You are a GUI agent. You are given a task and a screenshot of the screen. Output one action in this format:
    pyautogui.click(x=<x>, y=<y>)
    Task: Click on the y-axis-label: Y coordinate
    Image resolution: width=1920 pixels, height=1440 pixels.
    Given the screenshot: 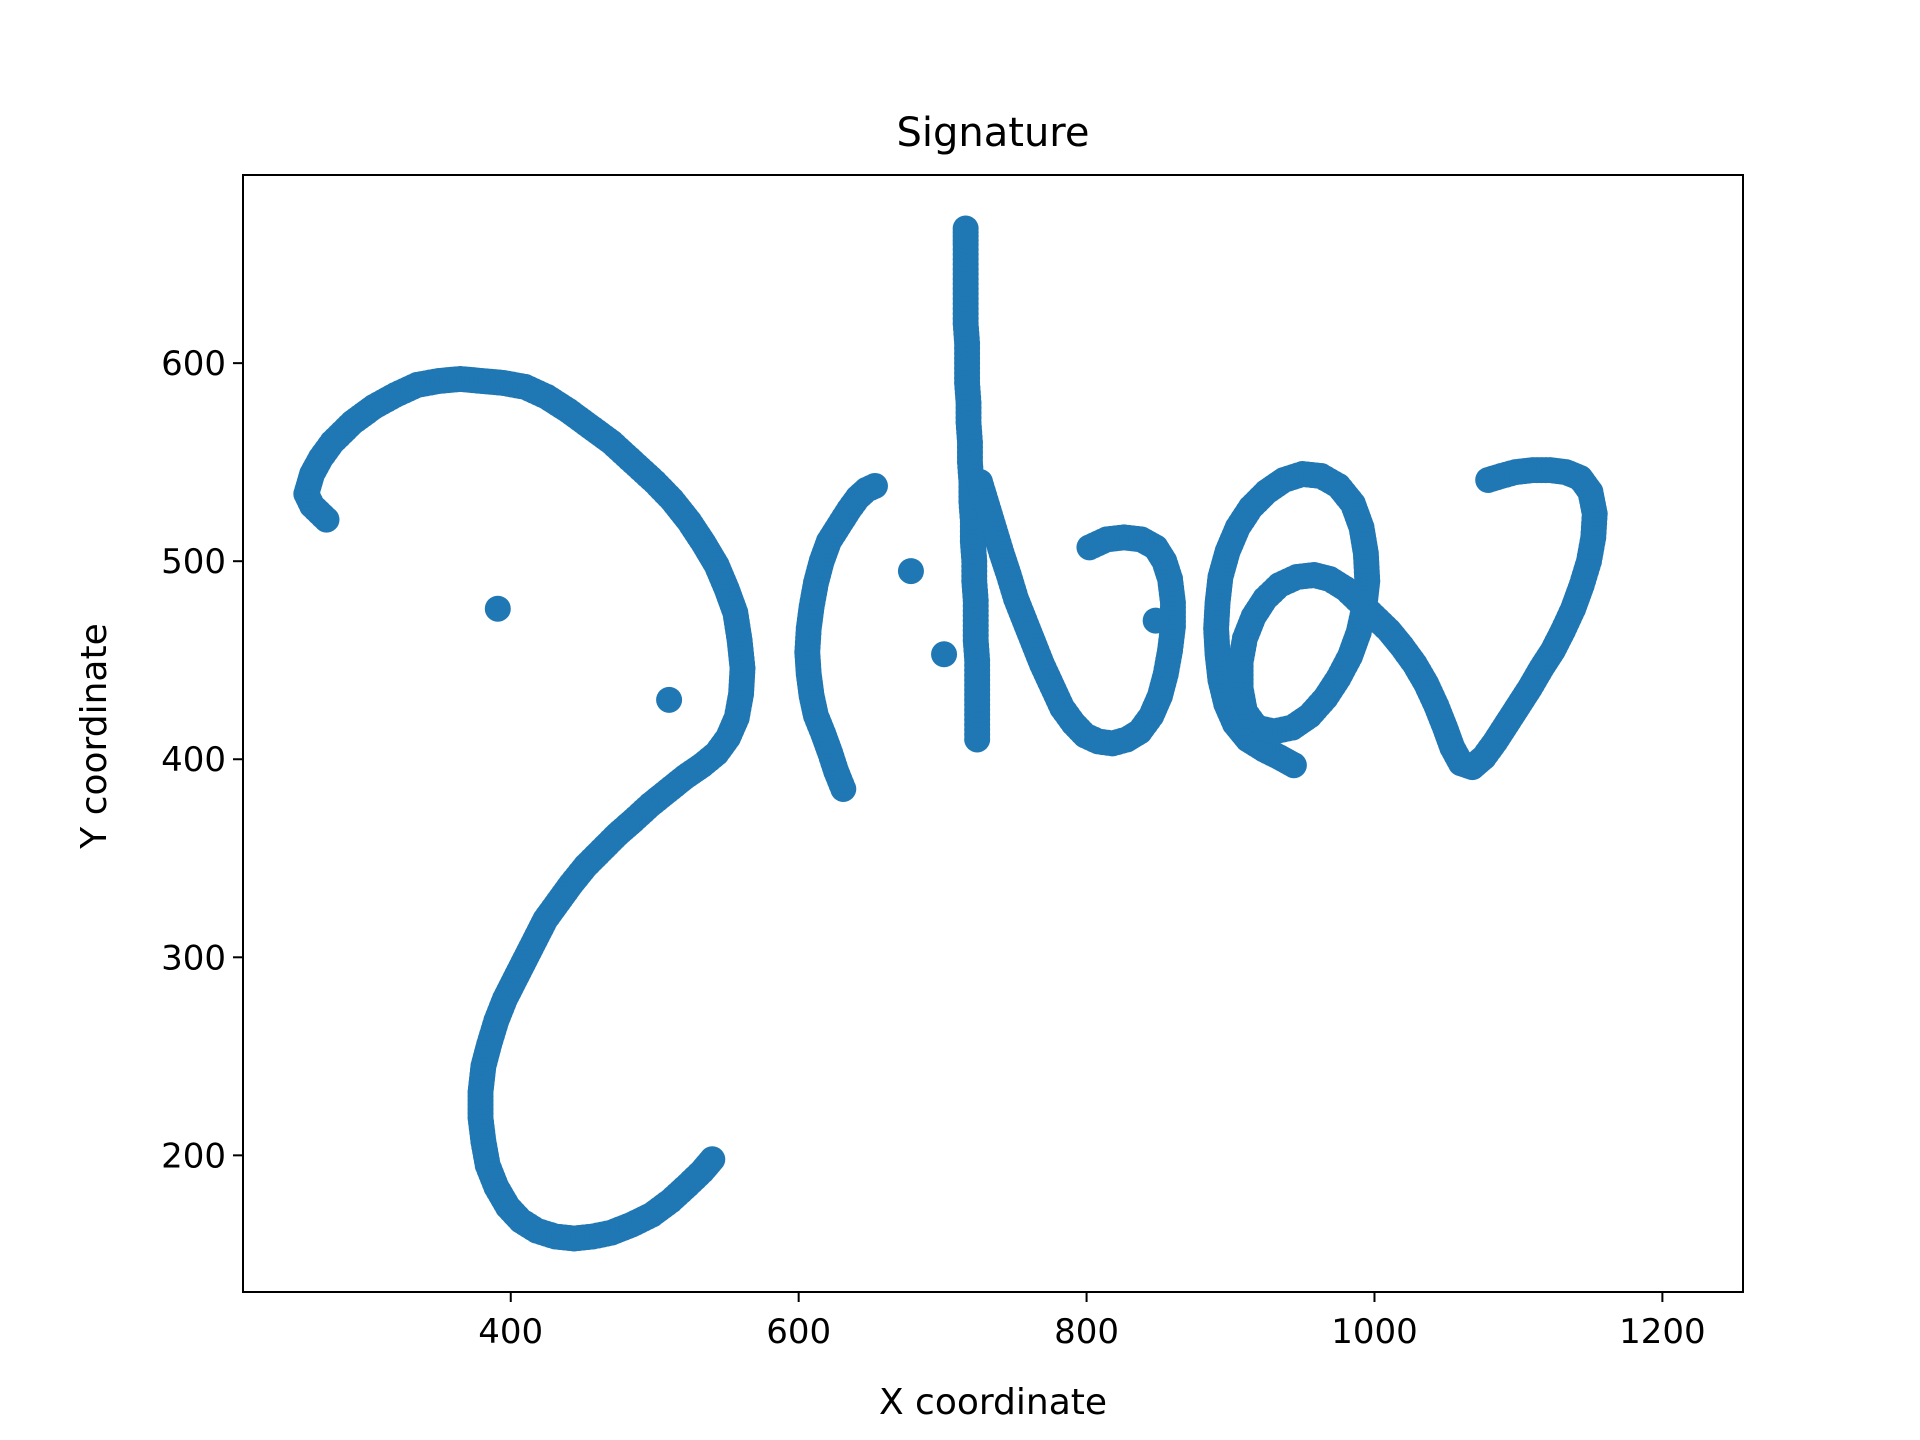 What is the action you would take?
    pyautogui.click(x=94, y=736)
    